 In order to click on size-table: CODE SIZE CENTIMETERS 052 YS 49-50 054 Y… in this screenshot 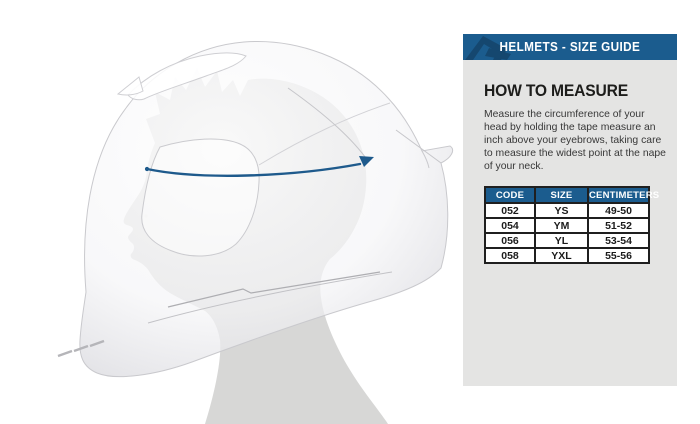, I will do `click(571, 225)`.